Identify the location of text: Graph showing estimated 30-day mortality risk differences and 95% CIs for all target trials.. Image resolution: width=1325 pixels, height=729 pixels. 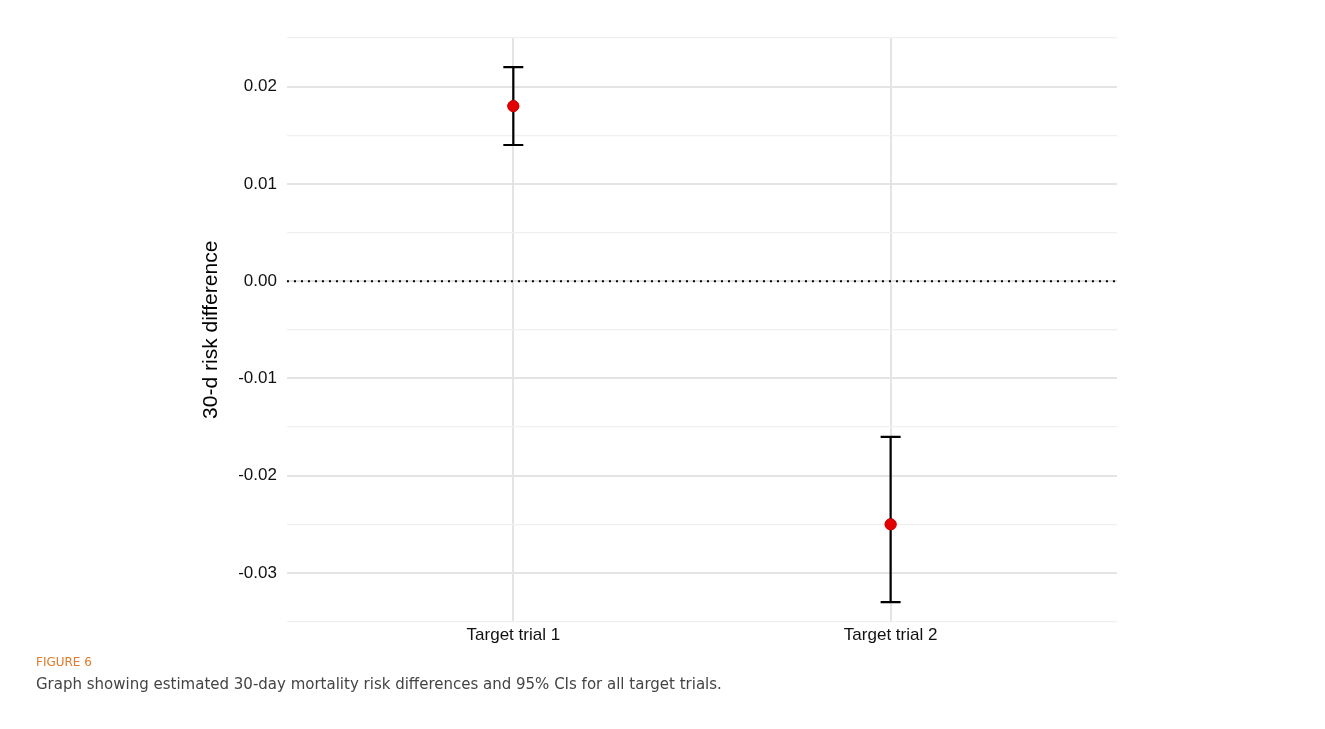
(379, 684).